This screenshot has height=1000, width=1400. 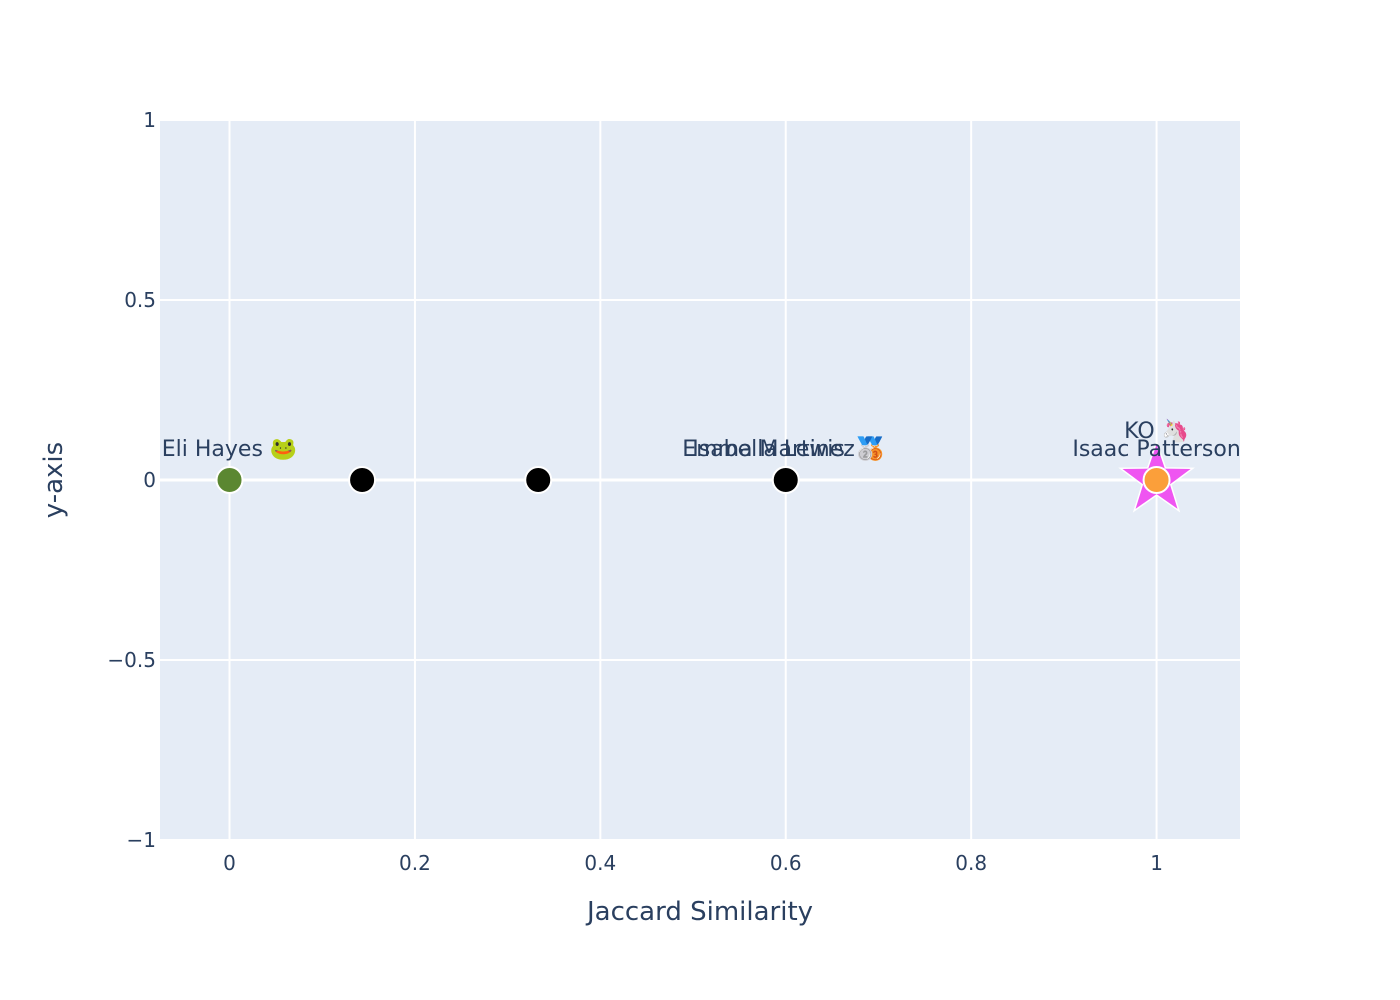 I want to click on x-tick-label: 1, so click(x=1156, y=863).